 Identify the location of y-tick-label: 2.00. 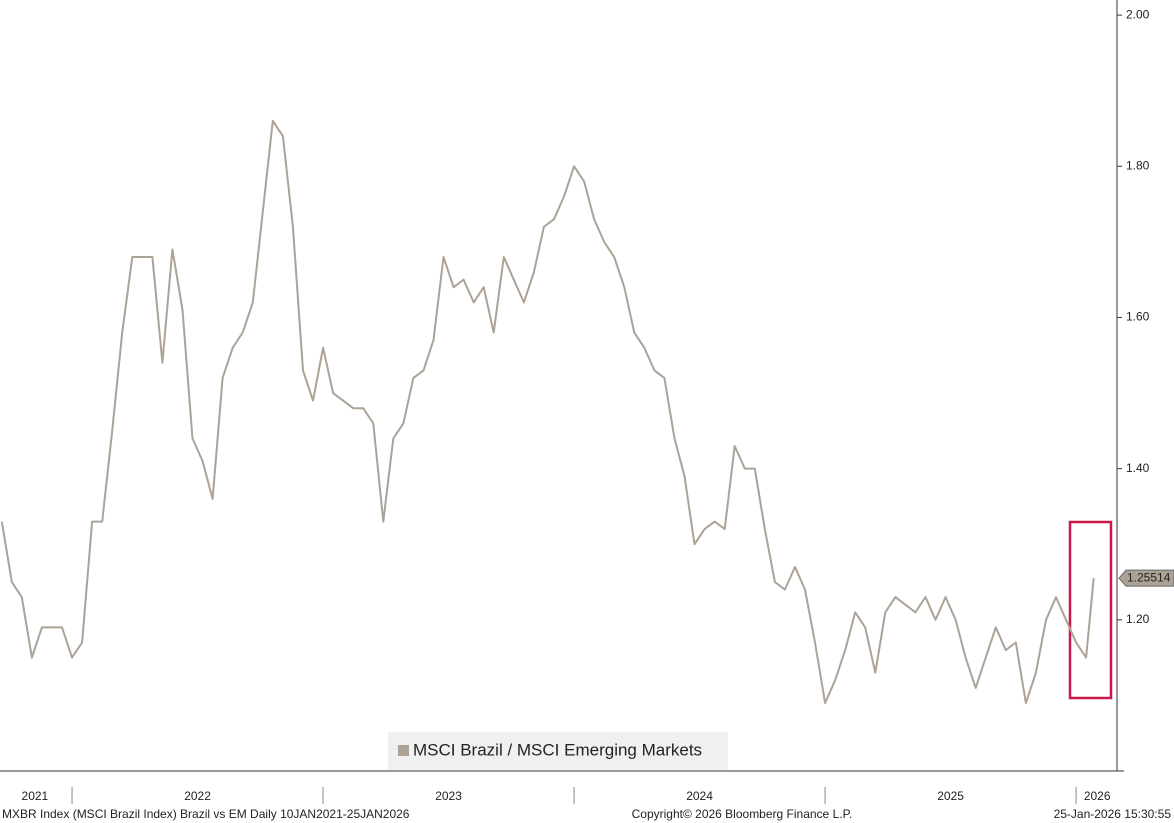
(1138, 14).